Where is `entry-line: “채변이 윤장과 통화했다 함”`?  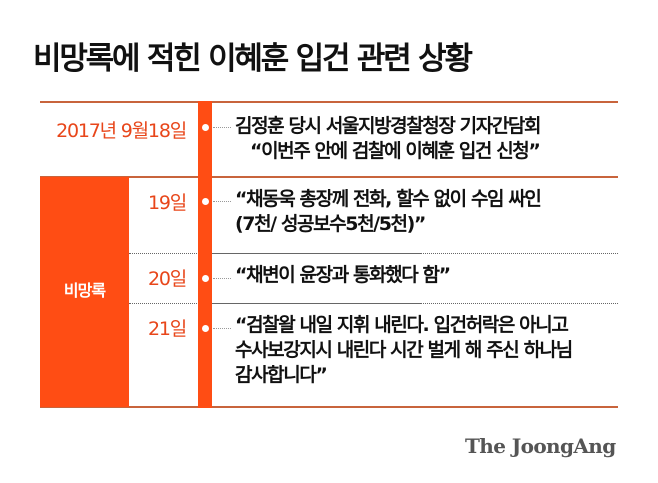 entry-line: “채변이 윤장과 통화했다 함” is located at coordinates (343, 275).